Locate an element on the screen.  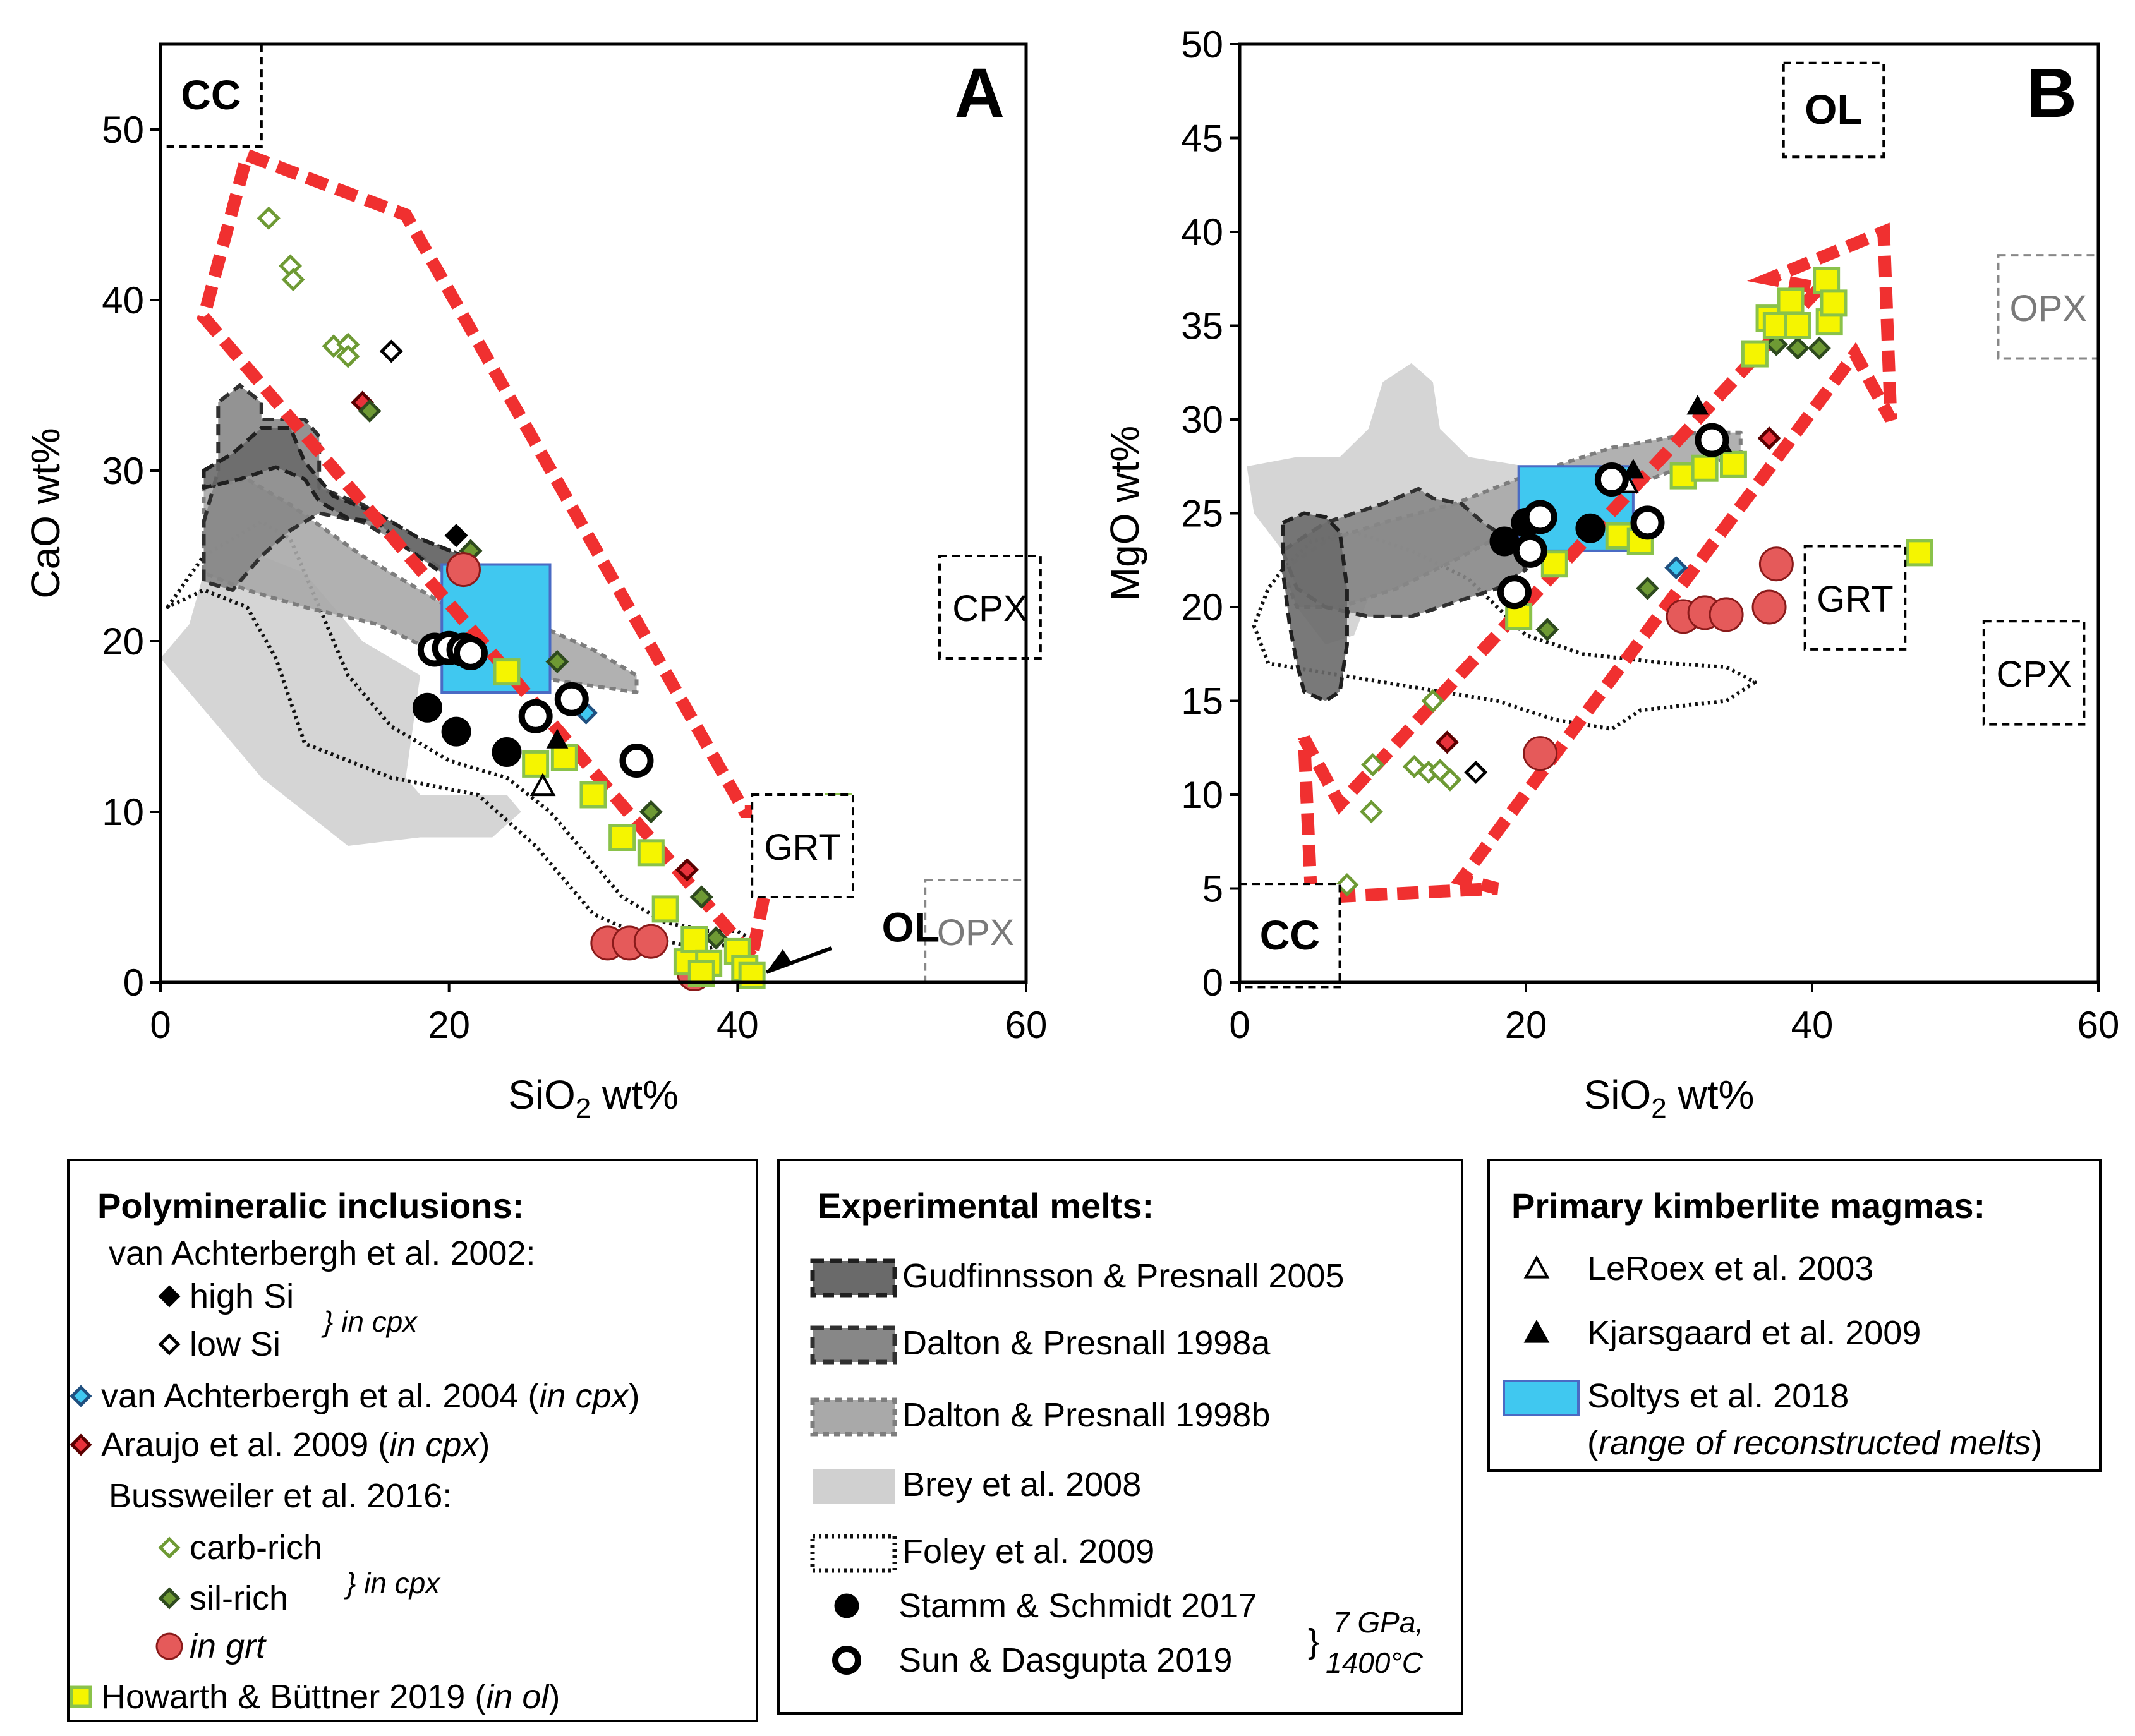
legend-entry-main: low Si is located at coordinates (235, 1344).